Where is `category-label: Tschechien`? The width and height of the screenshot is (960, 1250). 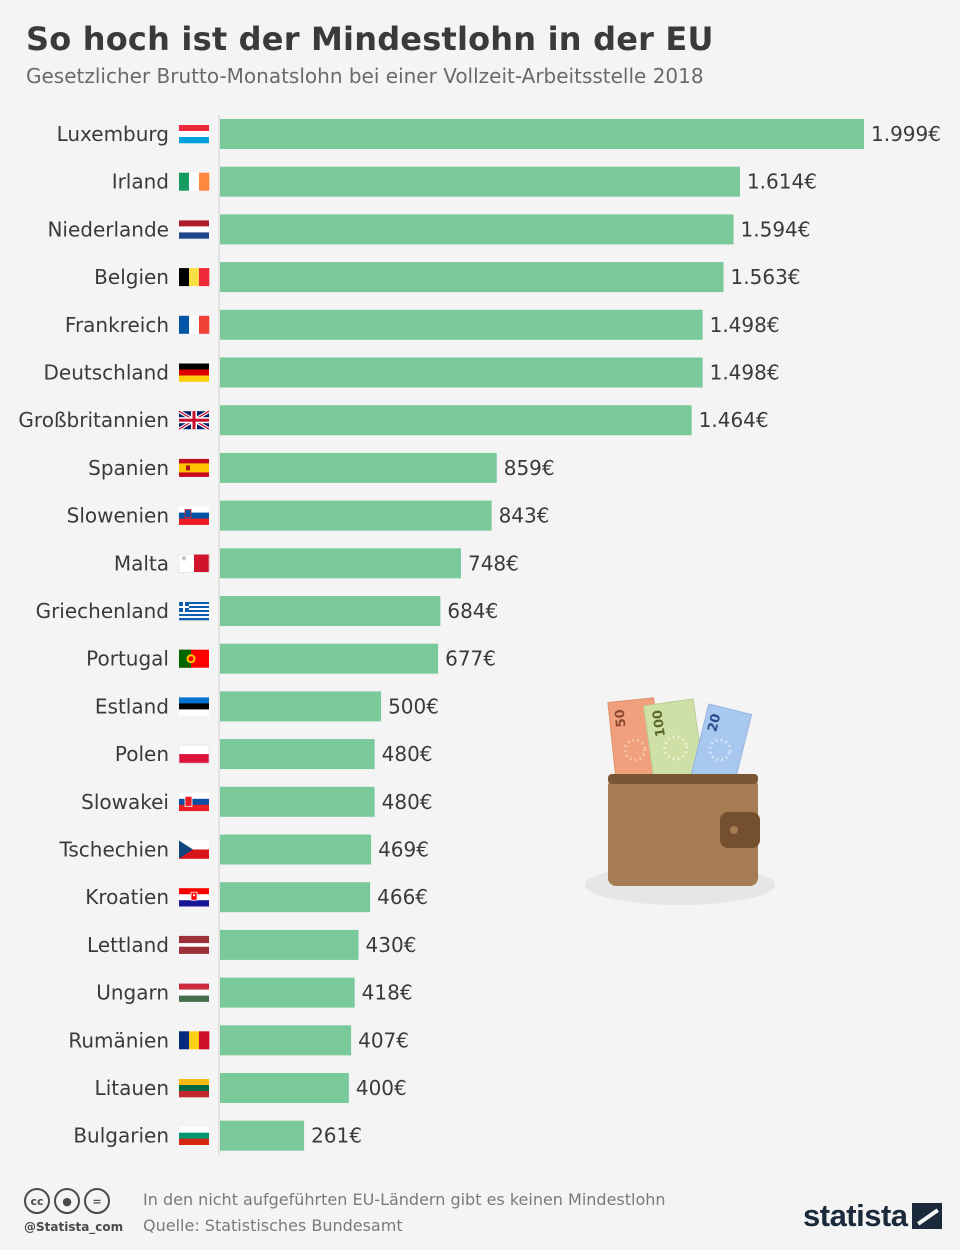 category-label: Tschechien is located at coordinates (113, 850).